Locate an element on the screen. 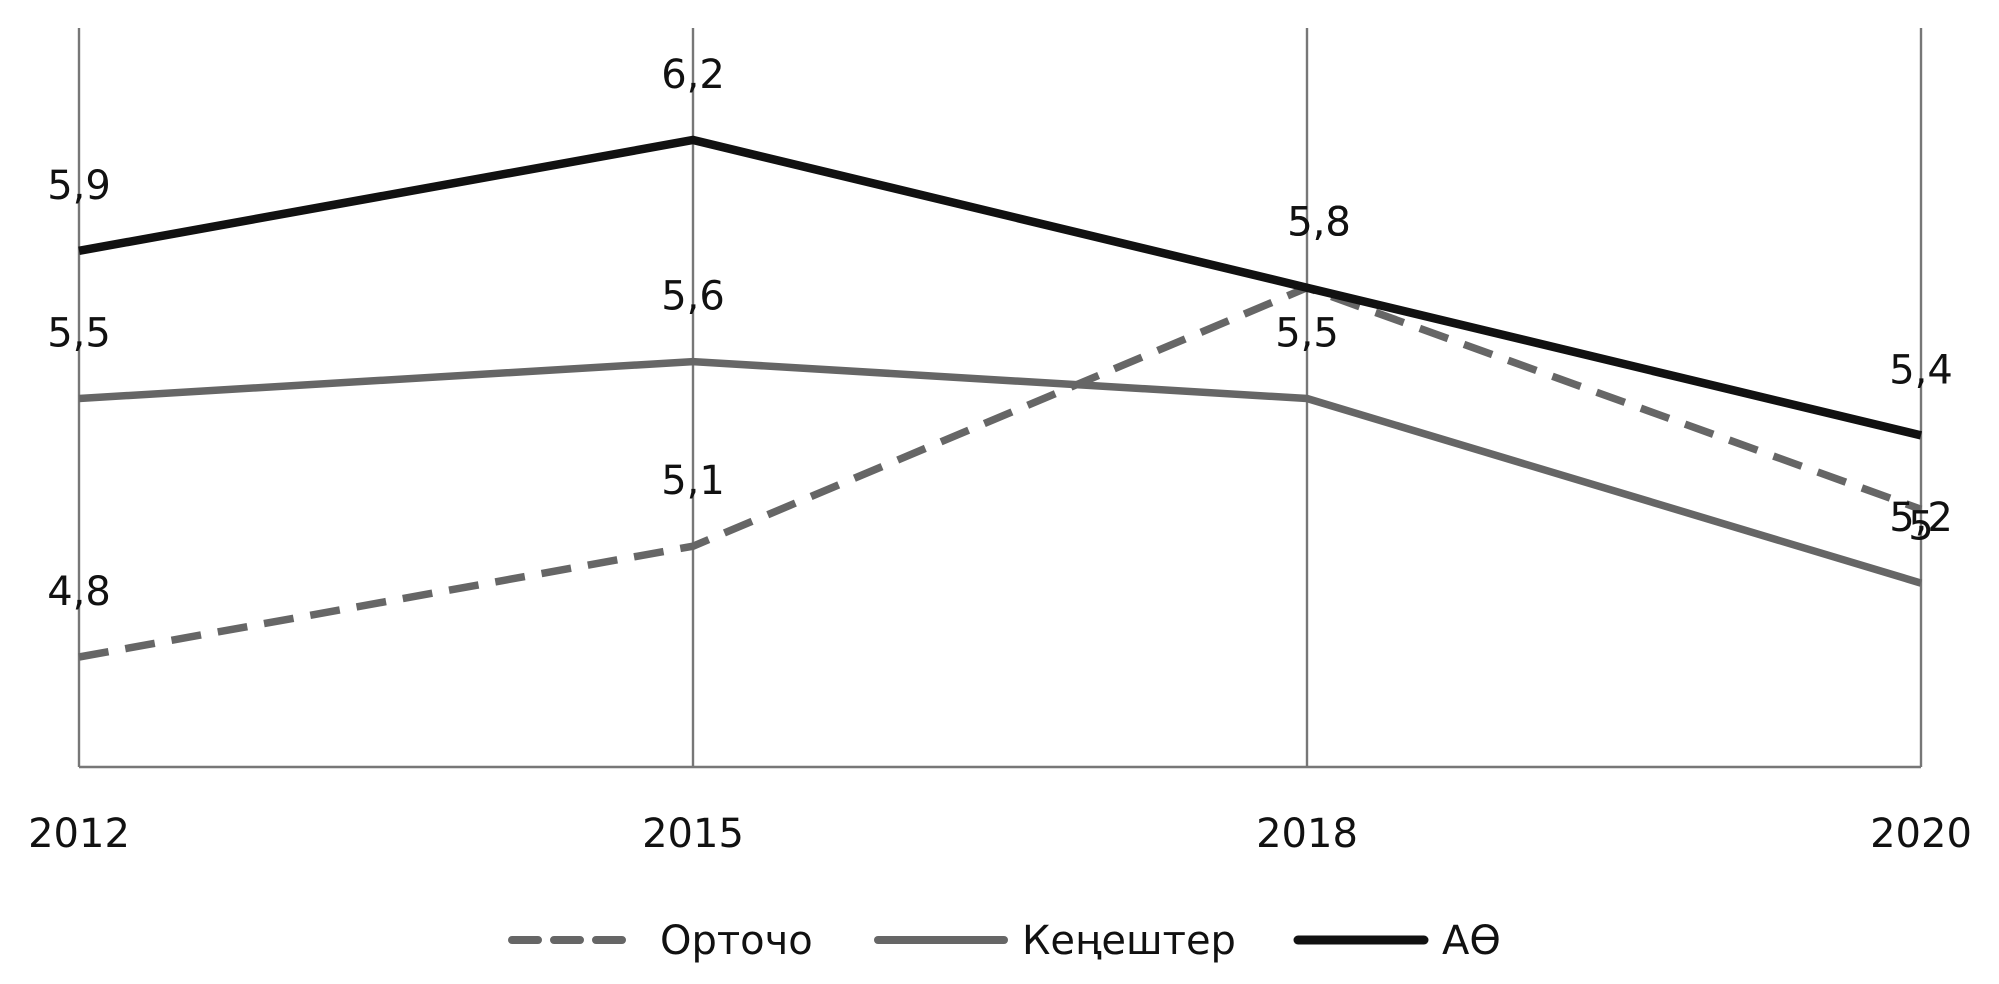 The height and width of the screenshot is (984, 1999). legend-label: Орточо is located at coordinates (736, 941).